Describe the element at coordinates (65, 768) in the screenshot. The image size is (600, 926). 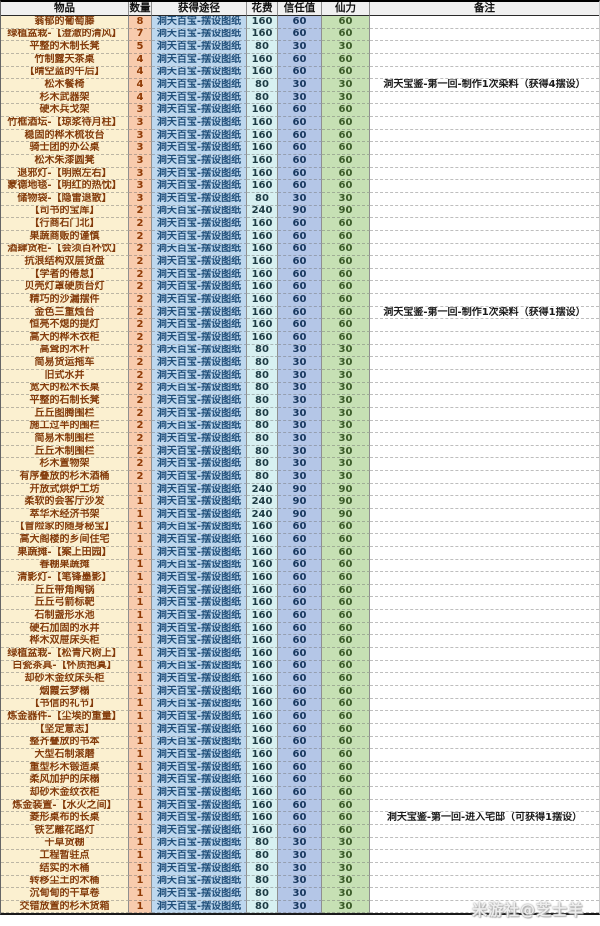
I see `item-cell: 重型杉木锻造桌` at that location.